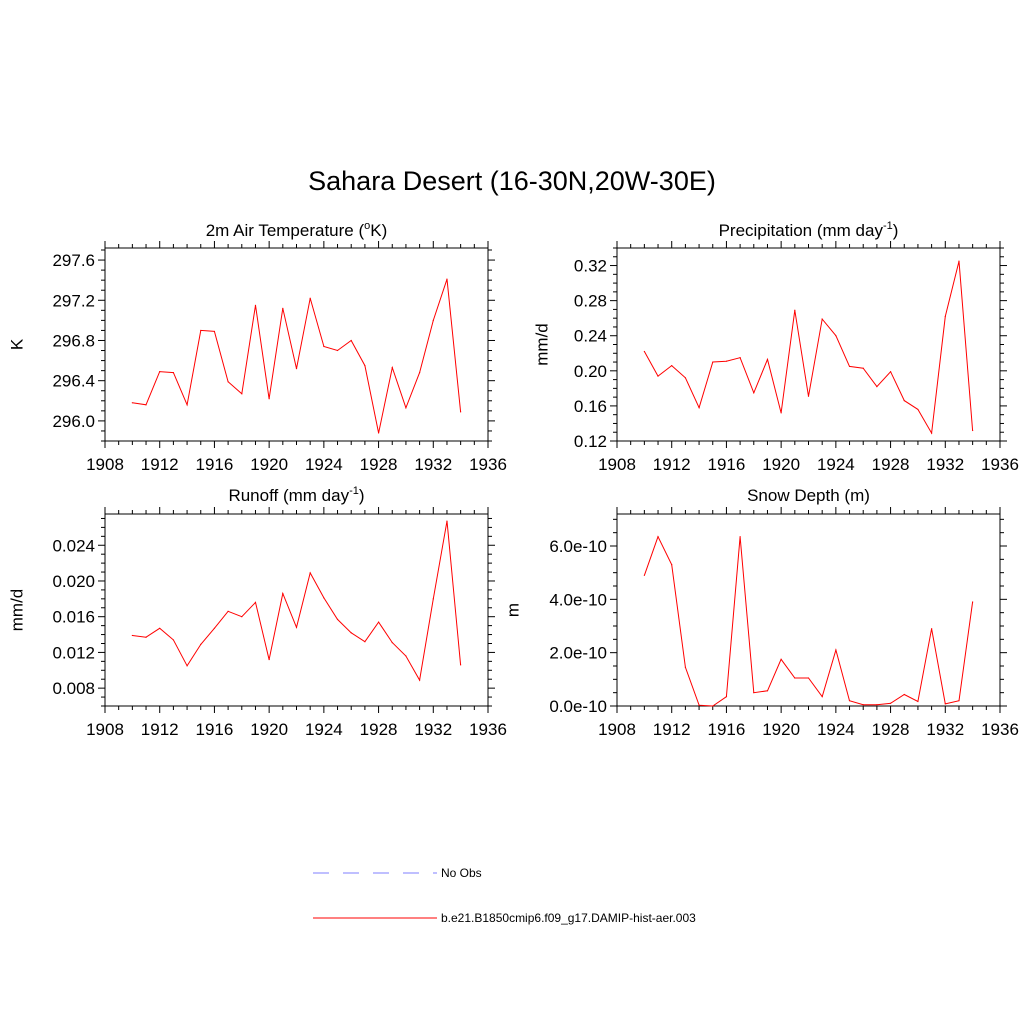 The image size is (1024, 1024). What do you see at coordinates (590, 301) in the screenshot?
I see `y-tick-label: 0.28` at bounding box center [590, 301].